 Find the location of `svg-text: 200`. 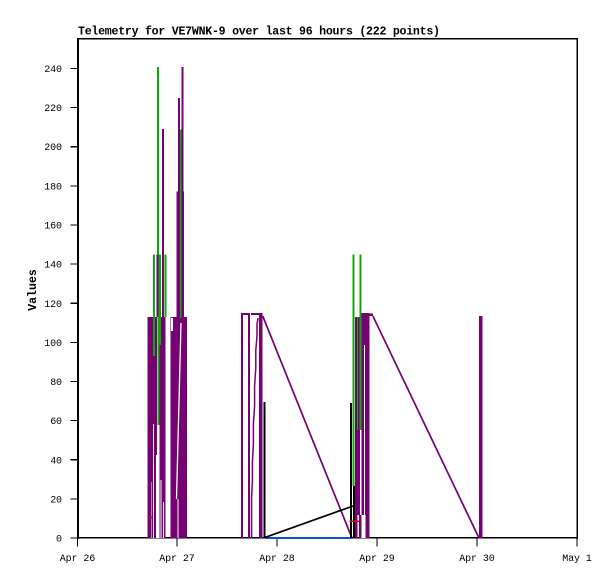

svg-text: 200 is located at coordinates (53, 148).